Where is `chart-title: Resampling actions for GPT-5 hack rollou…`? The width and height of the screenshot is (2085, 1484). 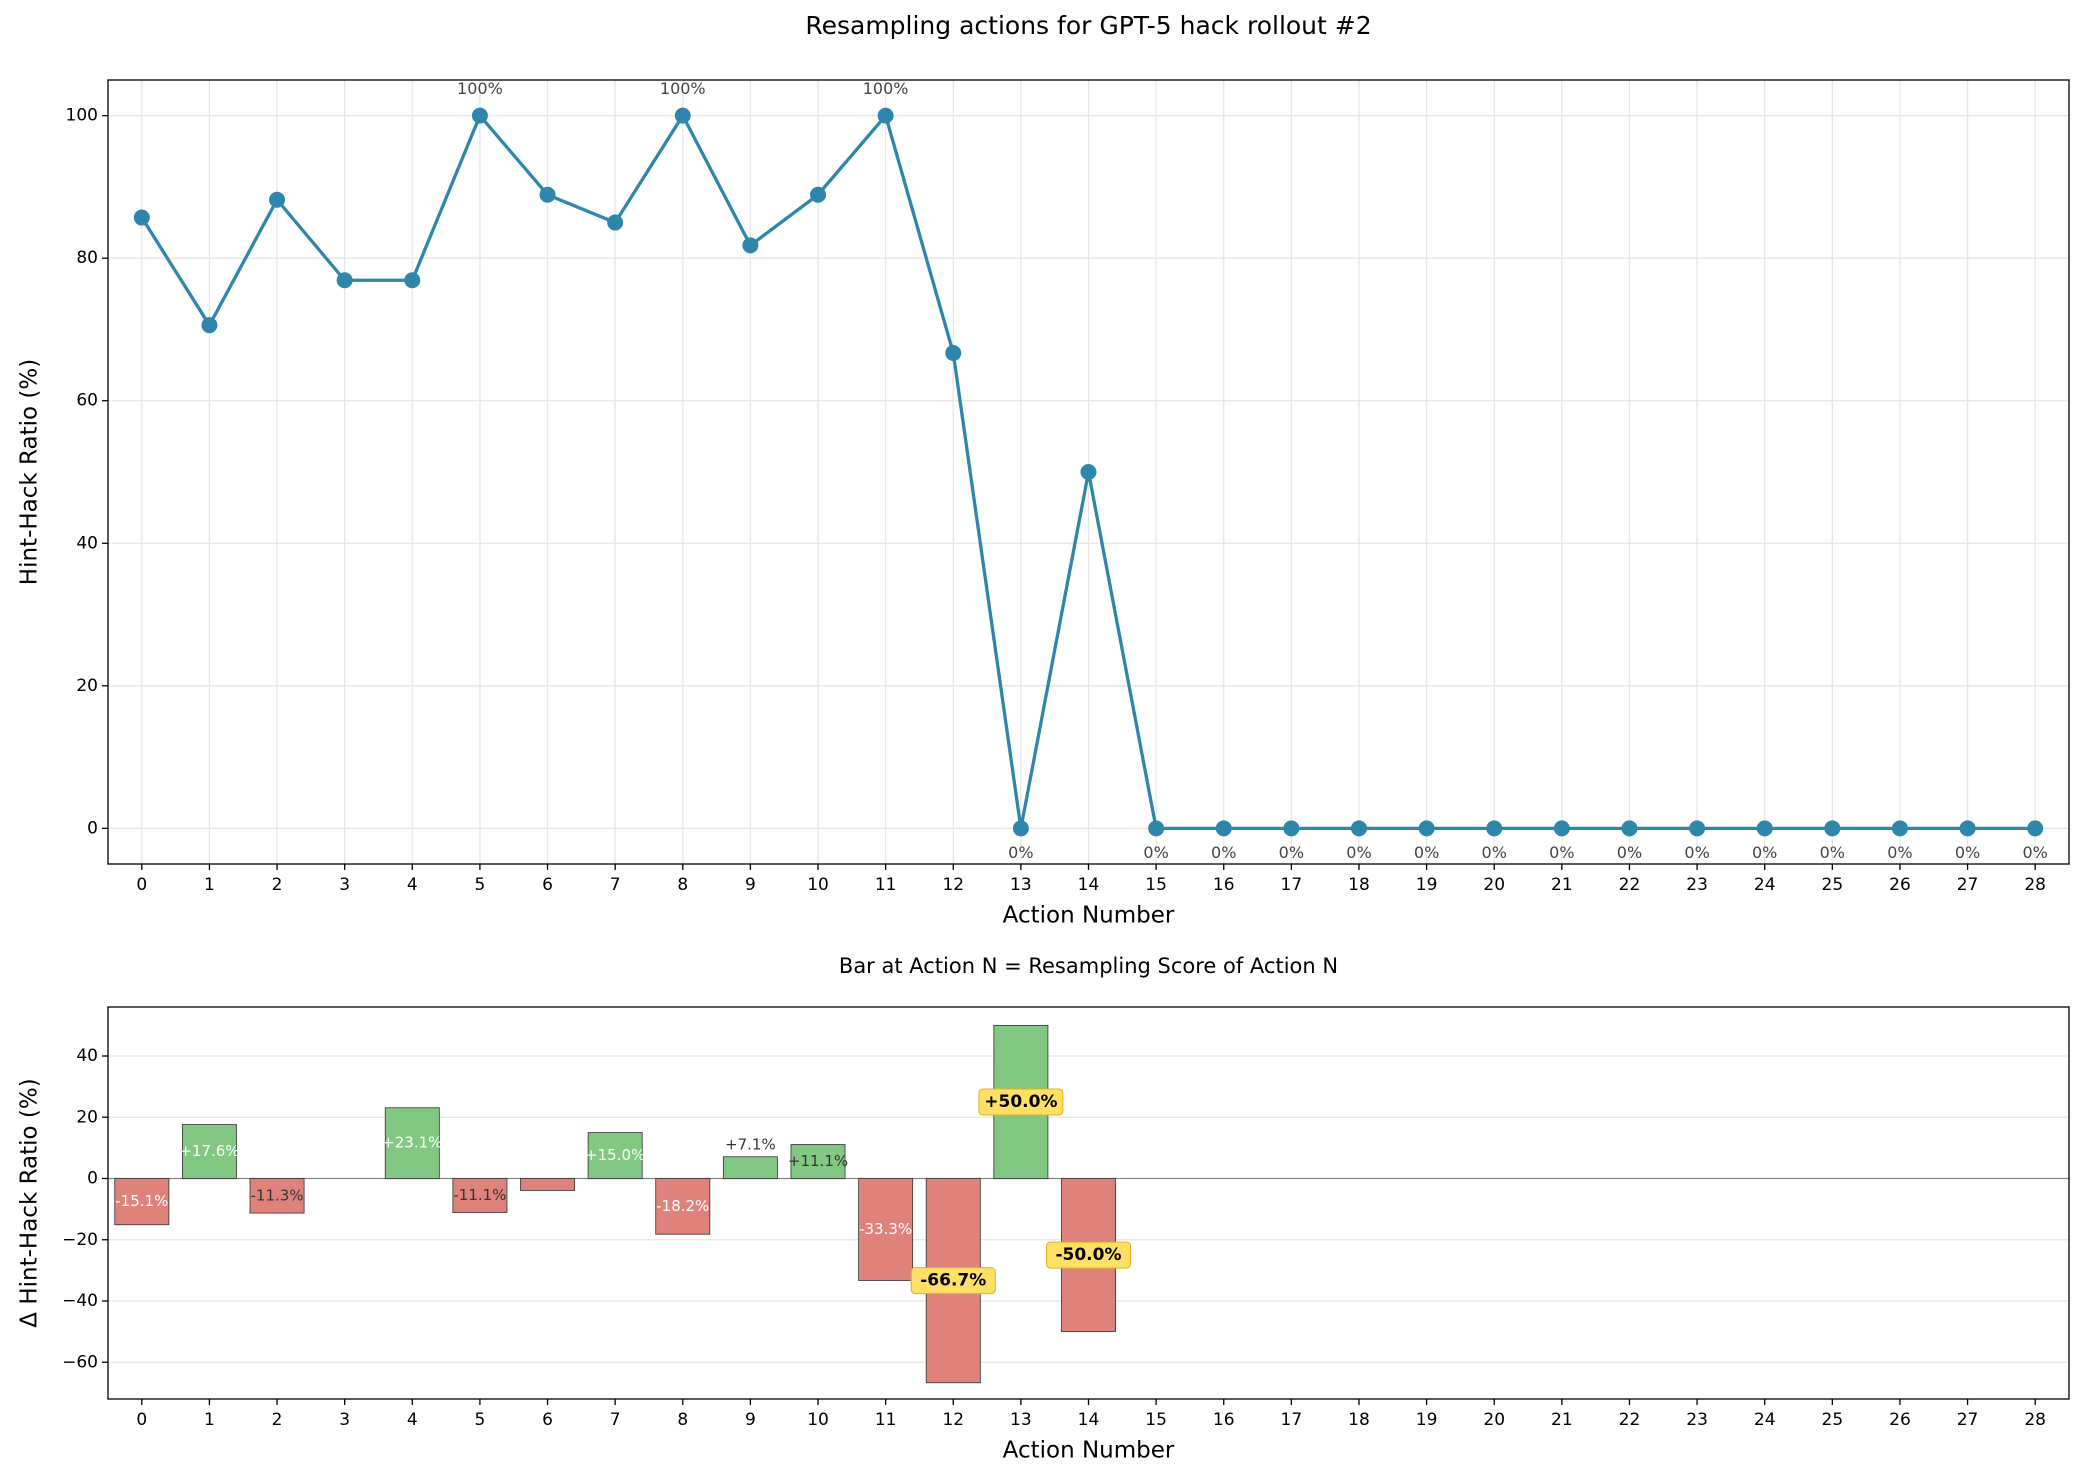
chart-title: Resampling actions for GPT-5 hack rollou… is located at coordinates (1088, 25).